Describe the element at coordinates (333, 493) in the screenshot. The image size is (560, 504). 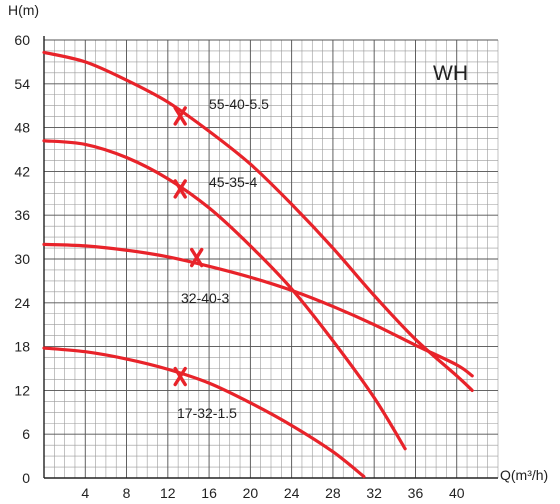
I see `x-tick-label: 28` at that location.